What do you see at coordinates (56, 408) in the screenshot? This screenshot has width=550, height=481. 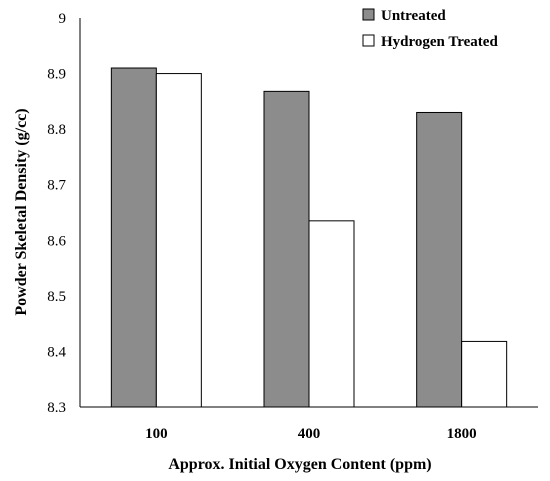 I see `y-tick-label: 8.3` at bounding box center [56, 408].